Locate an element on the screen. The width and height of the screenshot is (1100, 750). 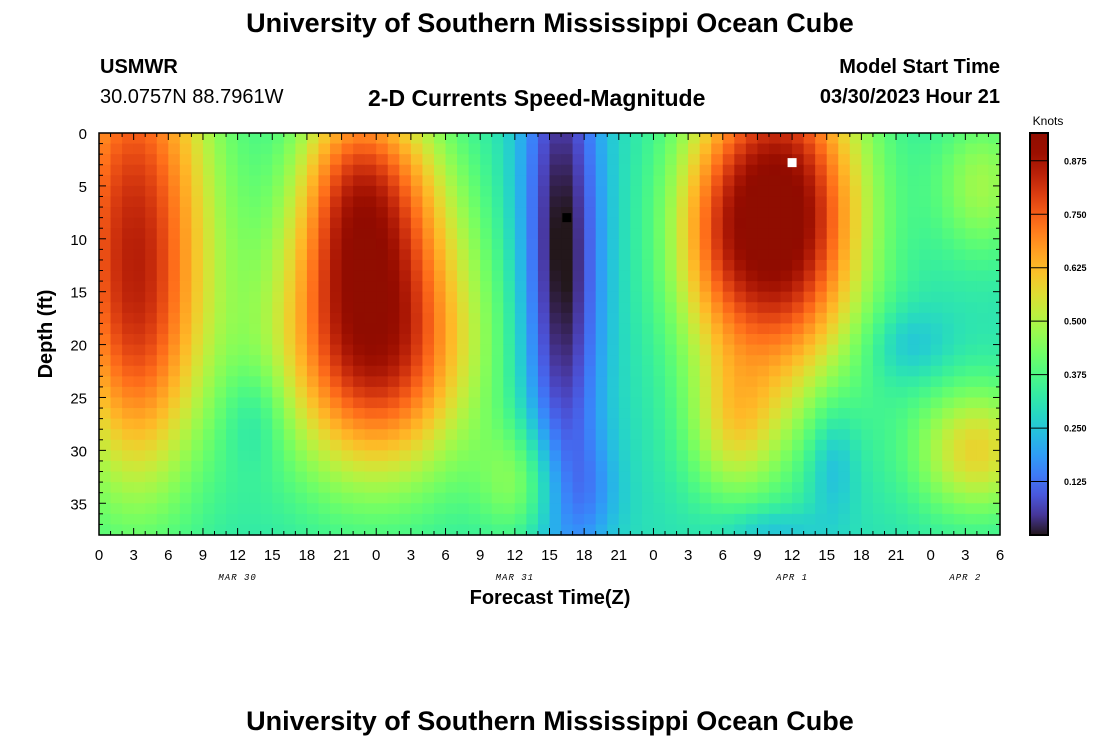
date-label: MAR 31 is located at coordinates (515, 578).